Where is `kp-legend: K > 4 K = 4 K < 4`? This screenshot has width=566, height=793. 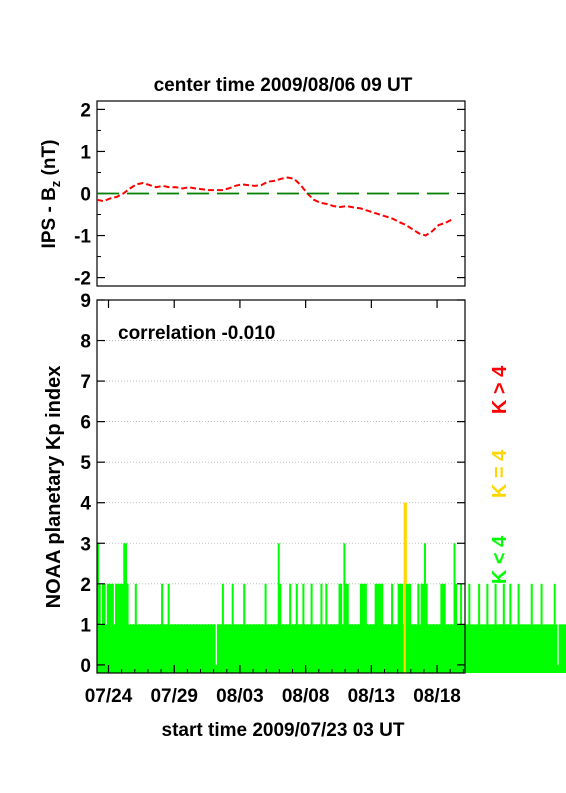 kp-legend: K > 4 K = 4 K < 4 is located at coordinates (500, 474).